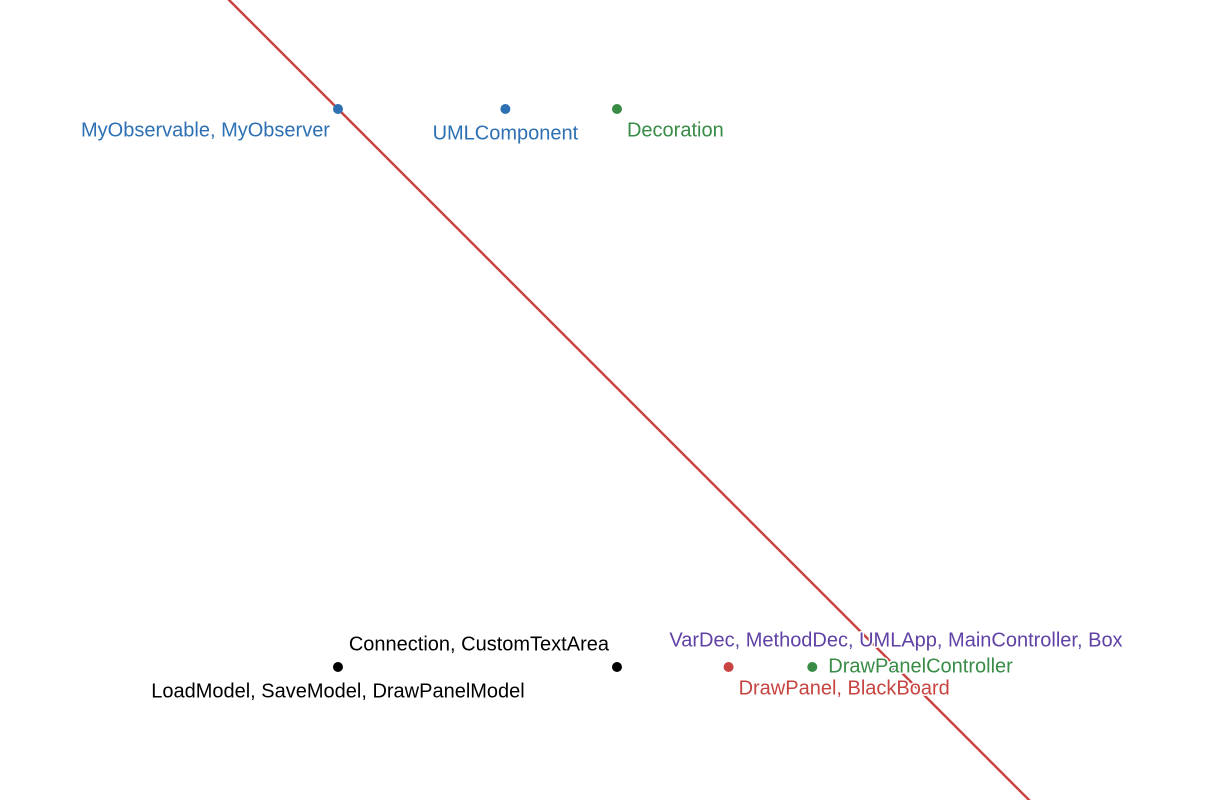 This screenshot has width=1226, height=800. What do you see at coordinates (675, 130) in the screenshot?
I see `point-label: Decoration` at bounding box center [675, 130].